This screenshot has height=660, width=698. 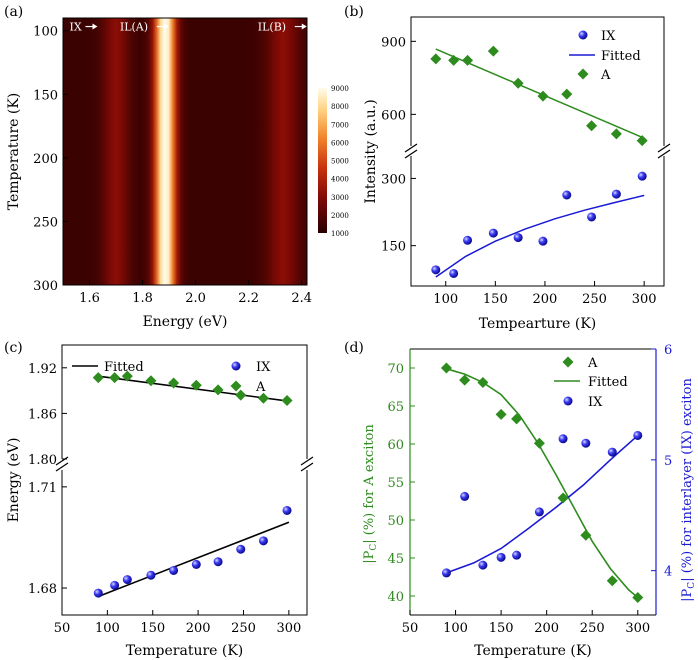 What do you see at coordinates (45, 95) in the screenshot?
I see `y-tick-label: 150` at bounding box center [45, 95].